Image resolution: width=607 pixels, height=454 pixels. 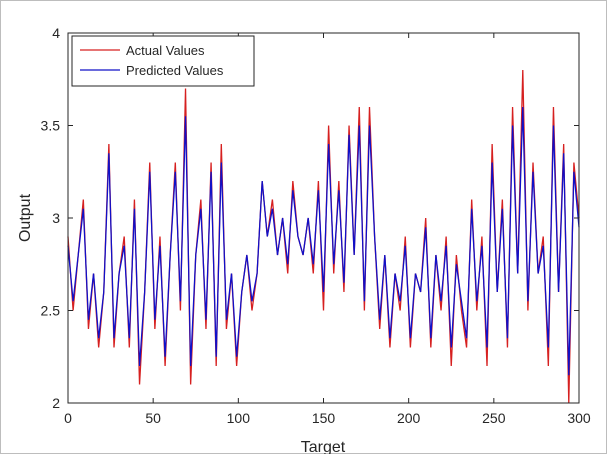 I want to click on x-tick-label: 150, so click(x=324, y=418).